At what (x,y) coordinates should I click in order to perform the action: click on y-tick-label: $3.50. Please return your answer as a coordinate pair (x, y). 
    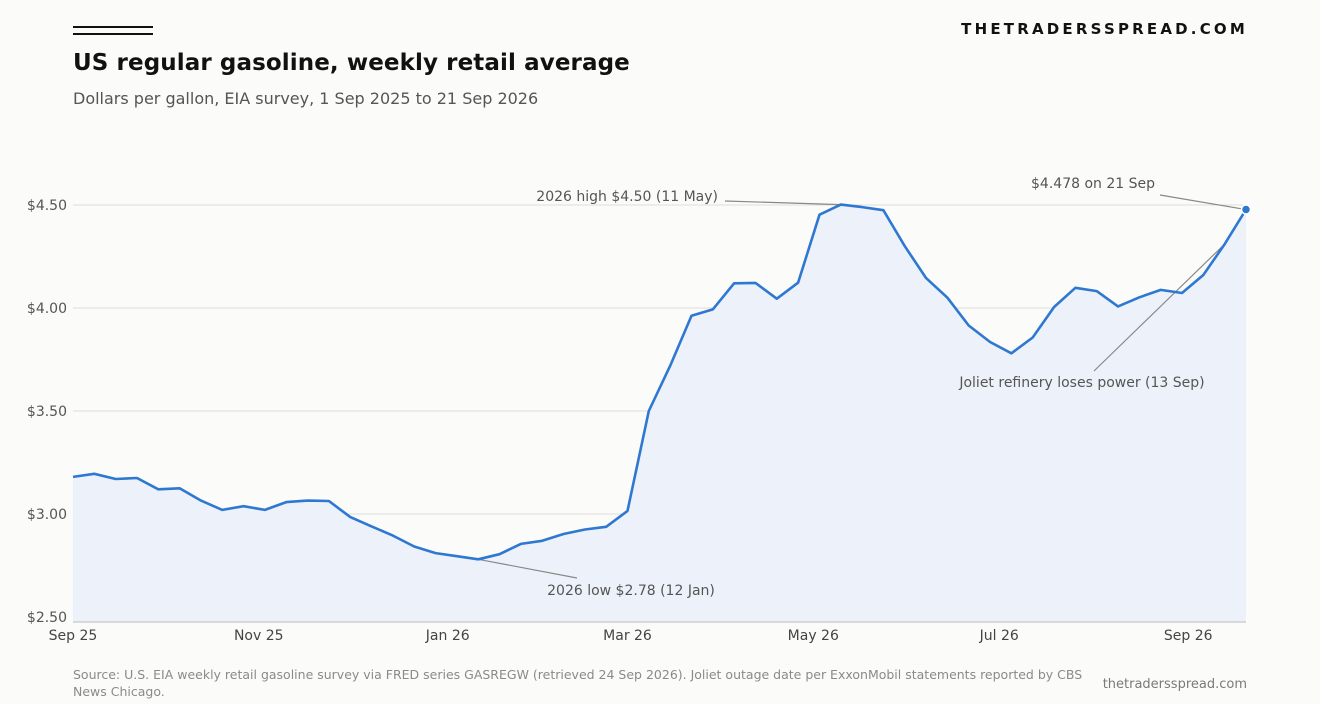
    Looking at the image, I should click on (47, 412).